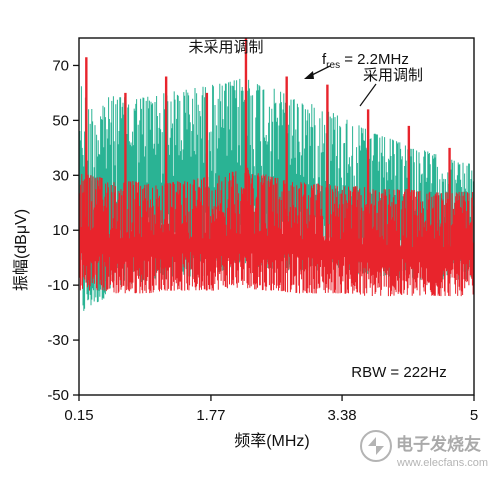 The image size is (500, 484). Describe the element at coordinates (210, 415) in the screenshot. I see `x-tick-label: 1.77` at that location.